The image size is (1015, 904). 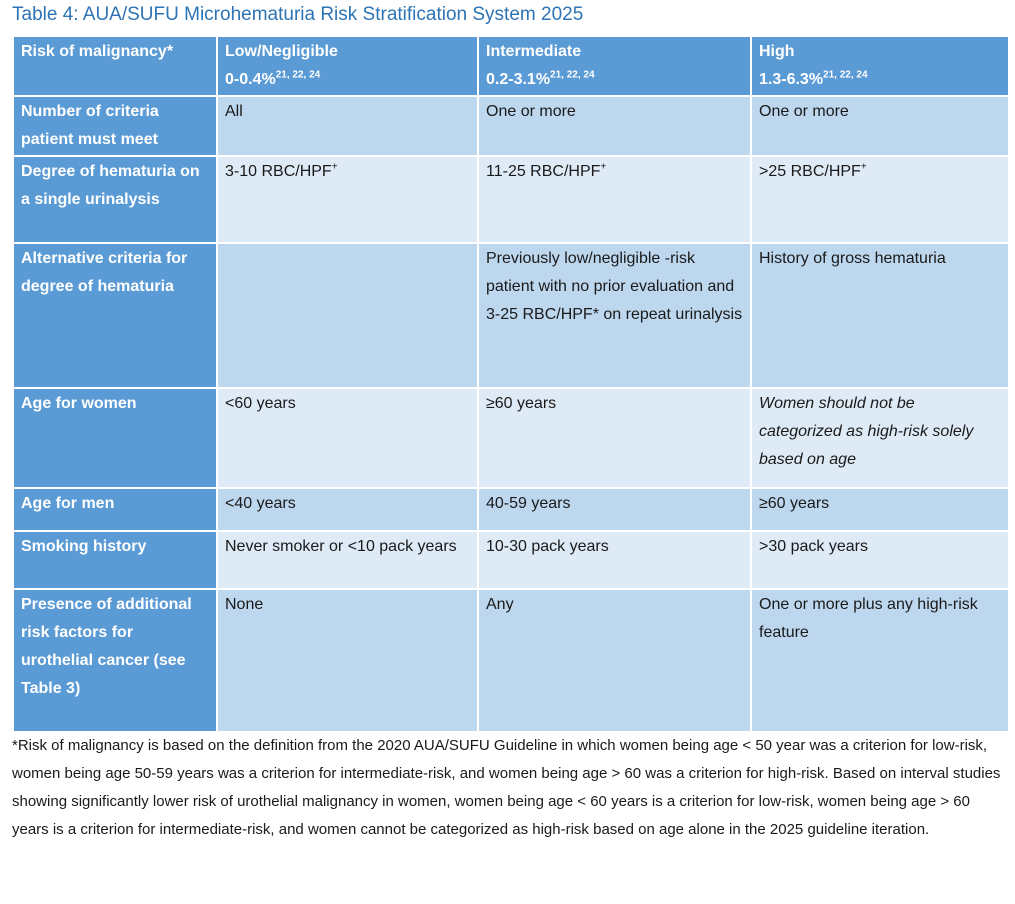 I want to click on cell-text: <40 years, so click(x=260, y=503).